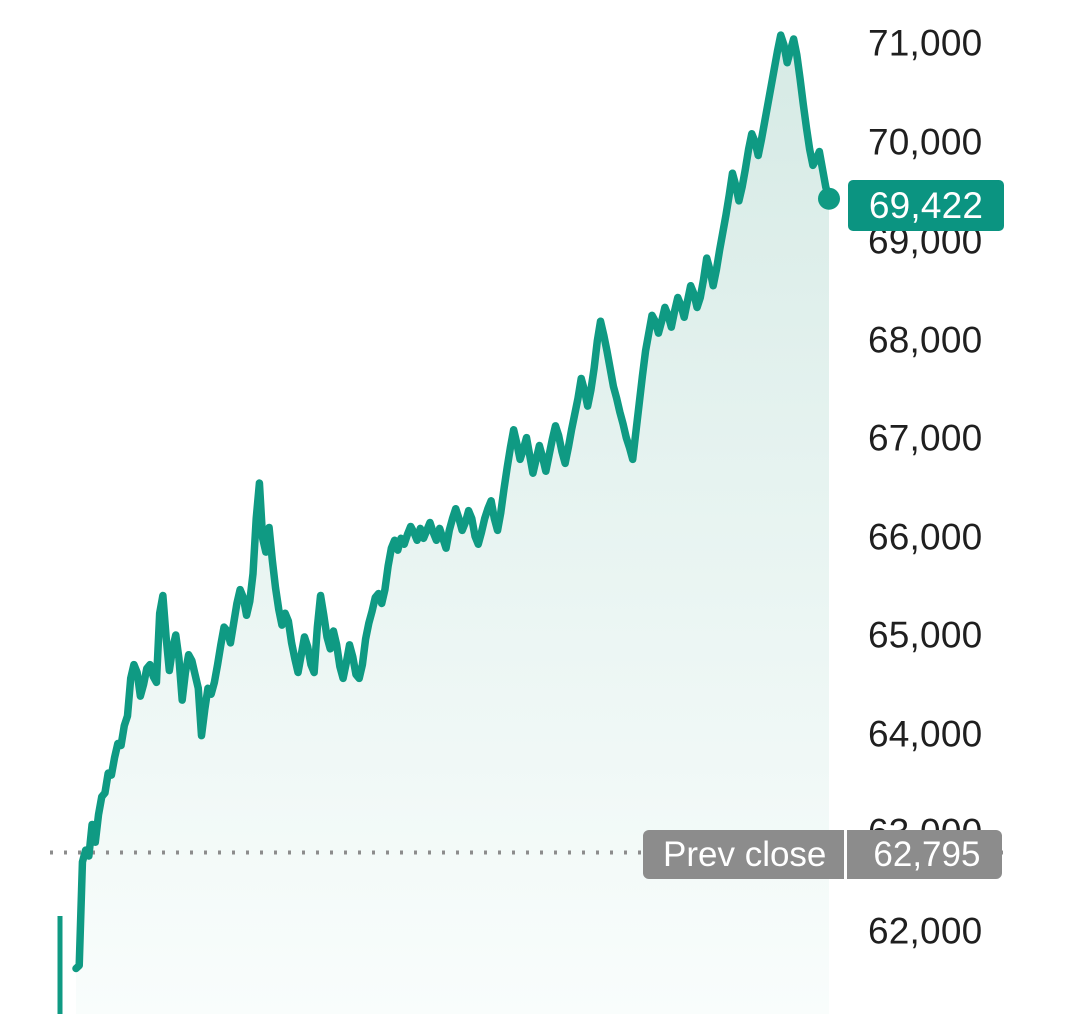 The height and width of the screenshot is (1014, 1080). Describe the element at coordinates (829, 198) in the screenshot. I see `last-price-dot` at that location.